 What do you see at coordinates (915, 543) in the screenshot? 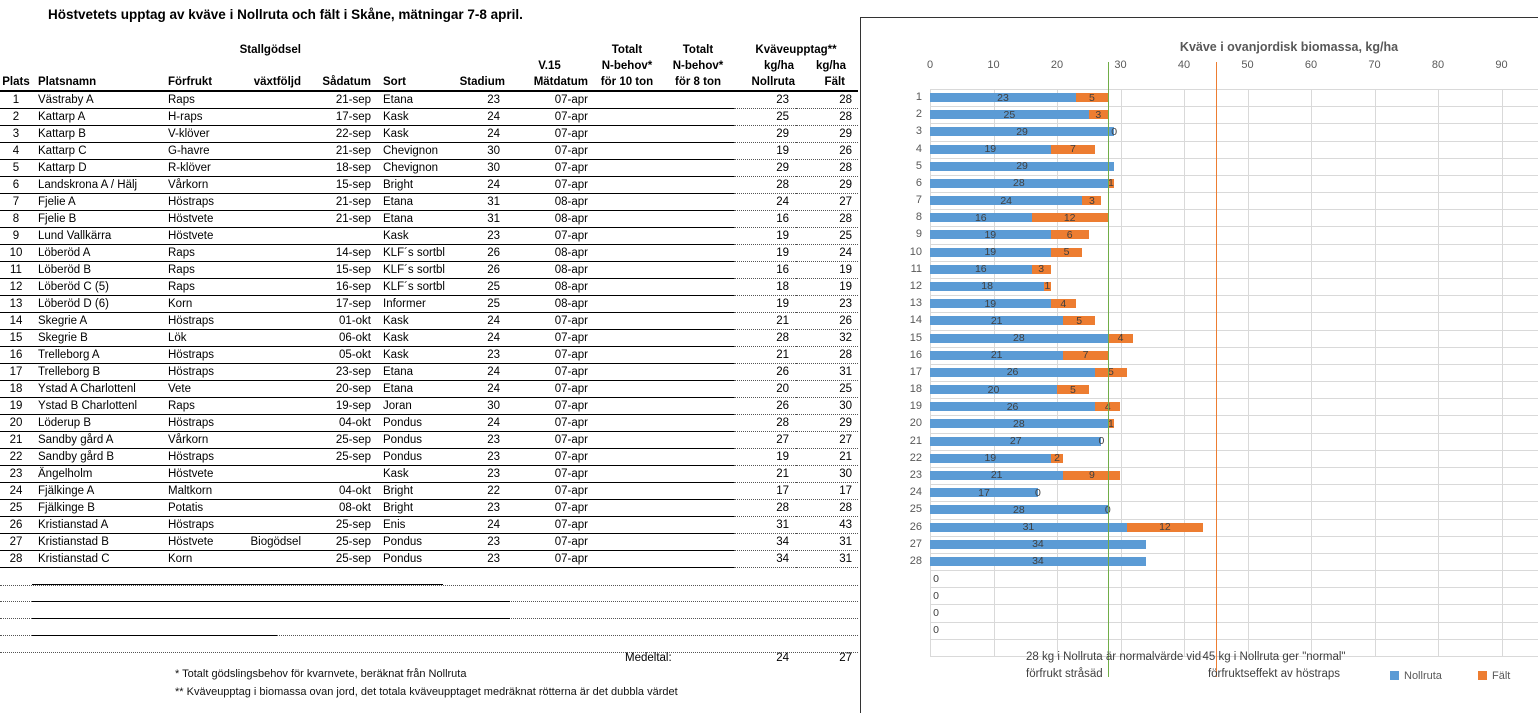
I see `category-label: 27` at bounding box center [915, 543].